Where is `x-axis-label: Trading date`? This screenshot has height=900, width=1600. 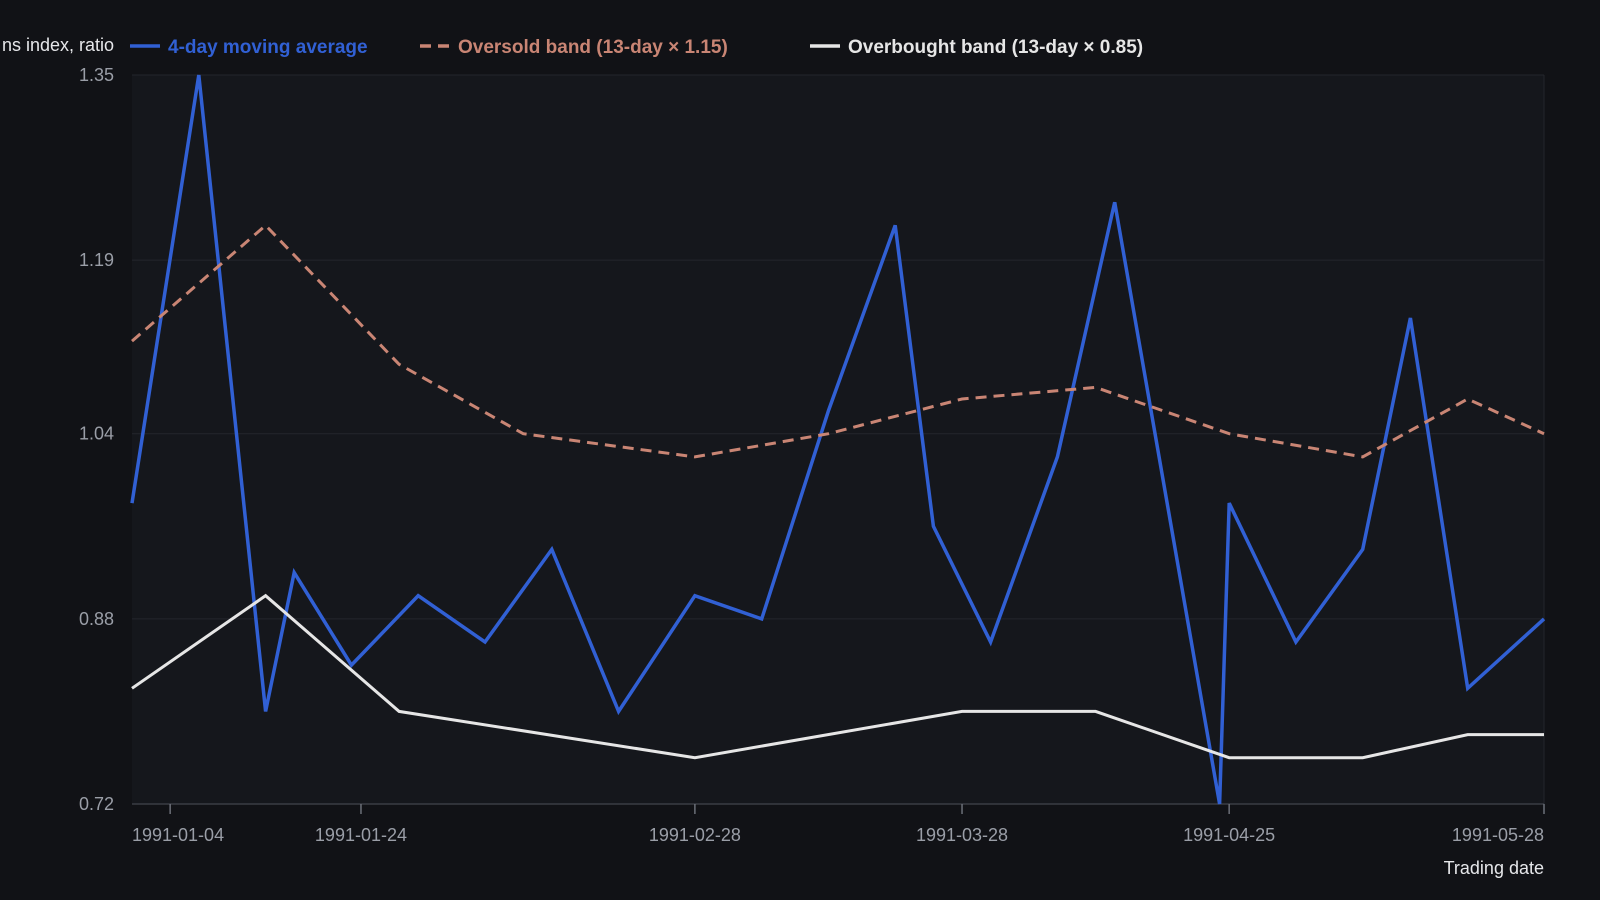 x-axis-label: Trading date is located at coordinates (1494, 868).